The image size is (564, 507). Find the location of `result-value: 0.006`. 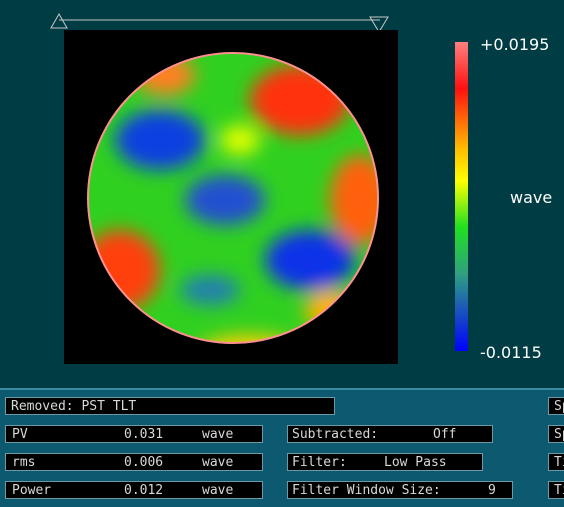

result-value: 0.006 is located at coordinates (144, 462).